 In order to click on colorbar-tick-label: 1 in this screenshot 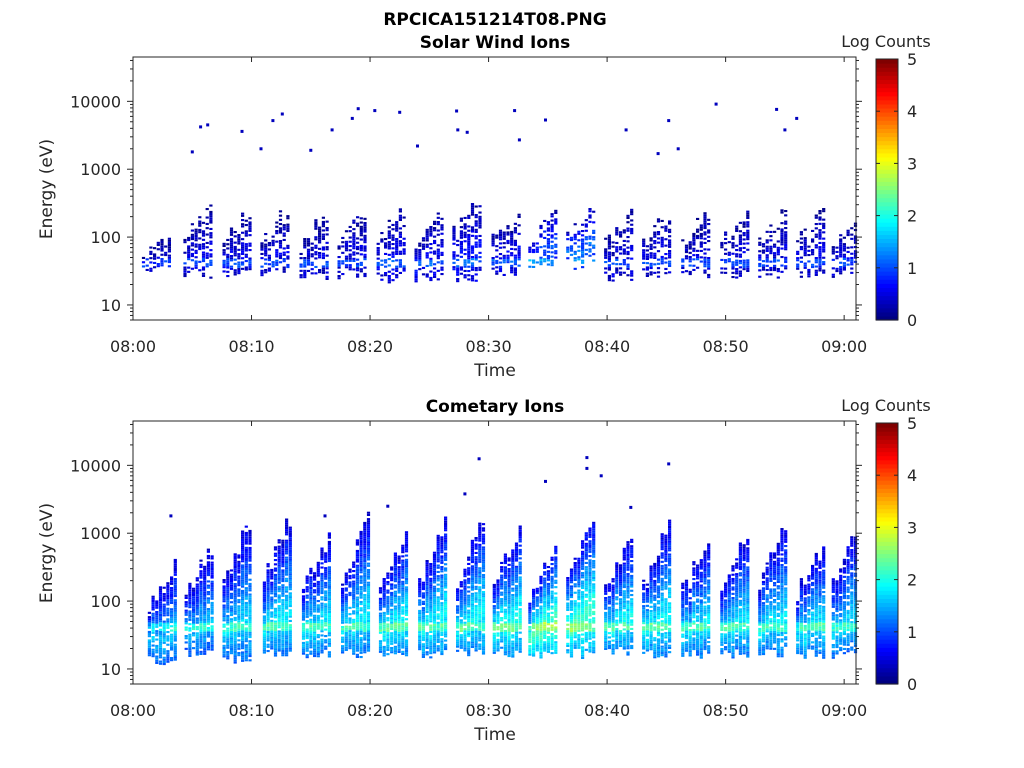, I will do `click(912, 268)`.